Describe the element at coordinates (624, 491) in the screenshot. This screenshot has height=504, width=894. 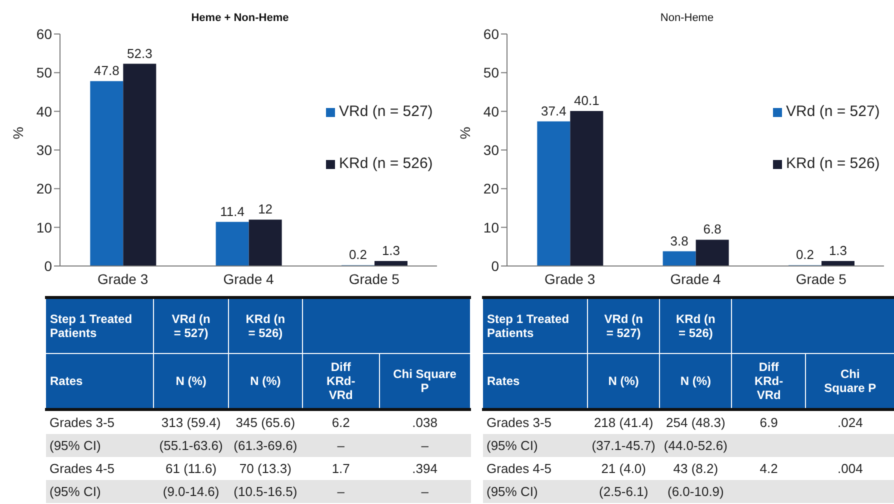
I see `text: (2.5-6.1)` at that location.